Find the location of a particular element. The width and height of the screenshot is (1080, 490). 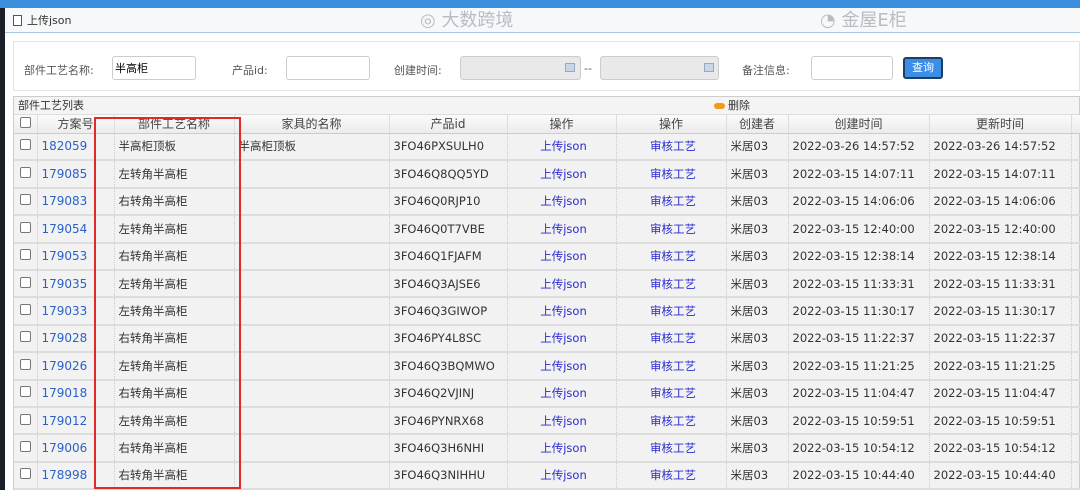

window-title: 上传json is located at coordinates (49, 20).